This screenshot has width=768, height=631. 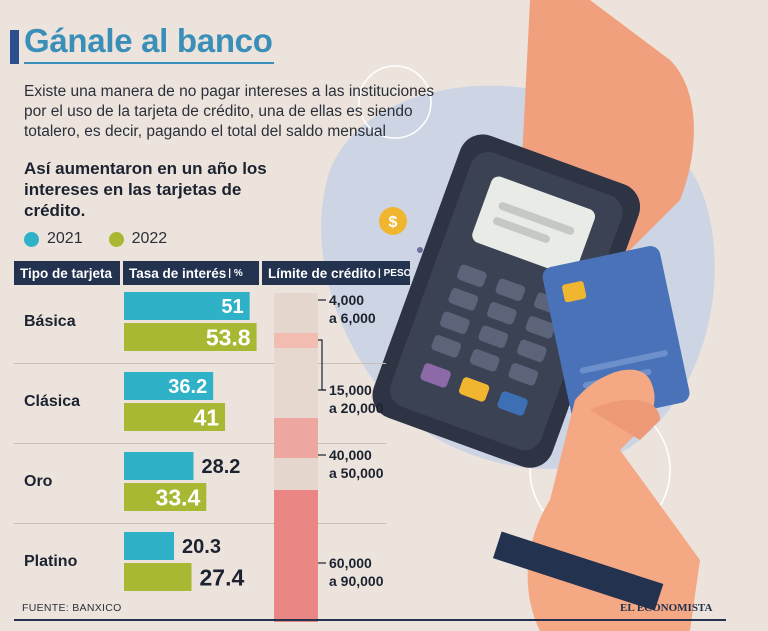 What do you see at coordinates (148, 40) in the screenshot?
I see `page-title: Gánale al banco` at bounding box center [148, 40].